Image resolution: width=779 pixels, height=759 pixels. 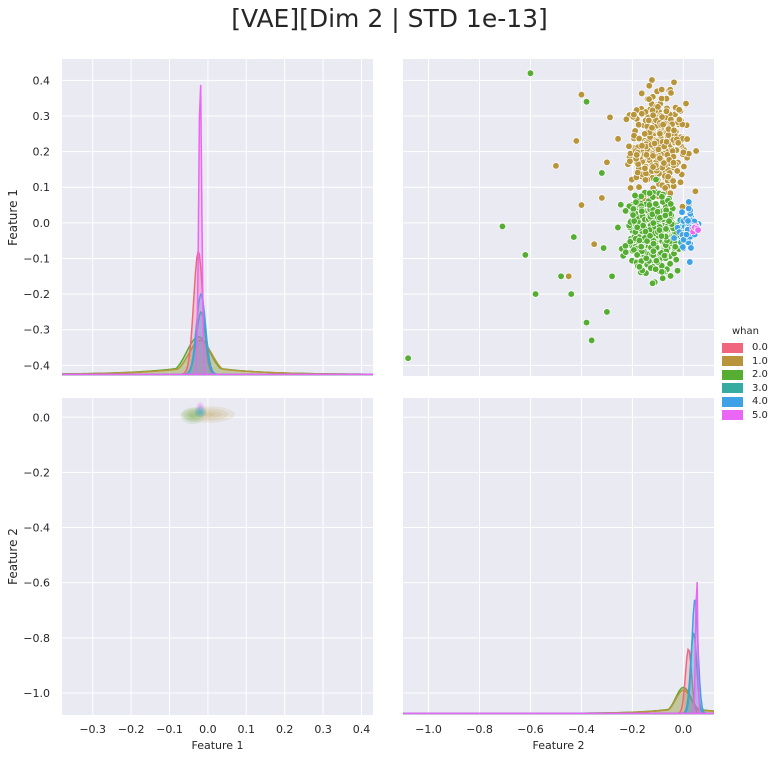 What do you see at coordinates (36, 693) in the screenshot?
I see `y-tick-label: −1.0` at bounding box center [36, 693].